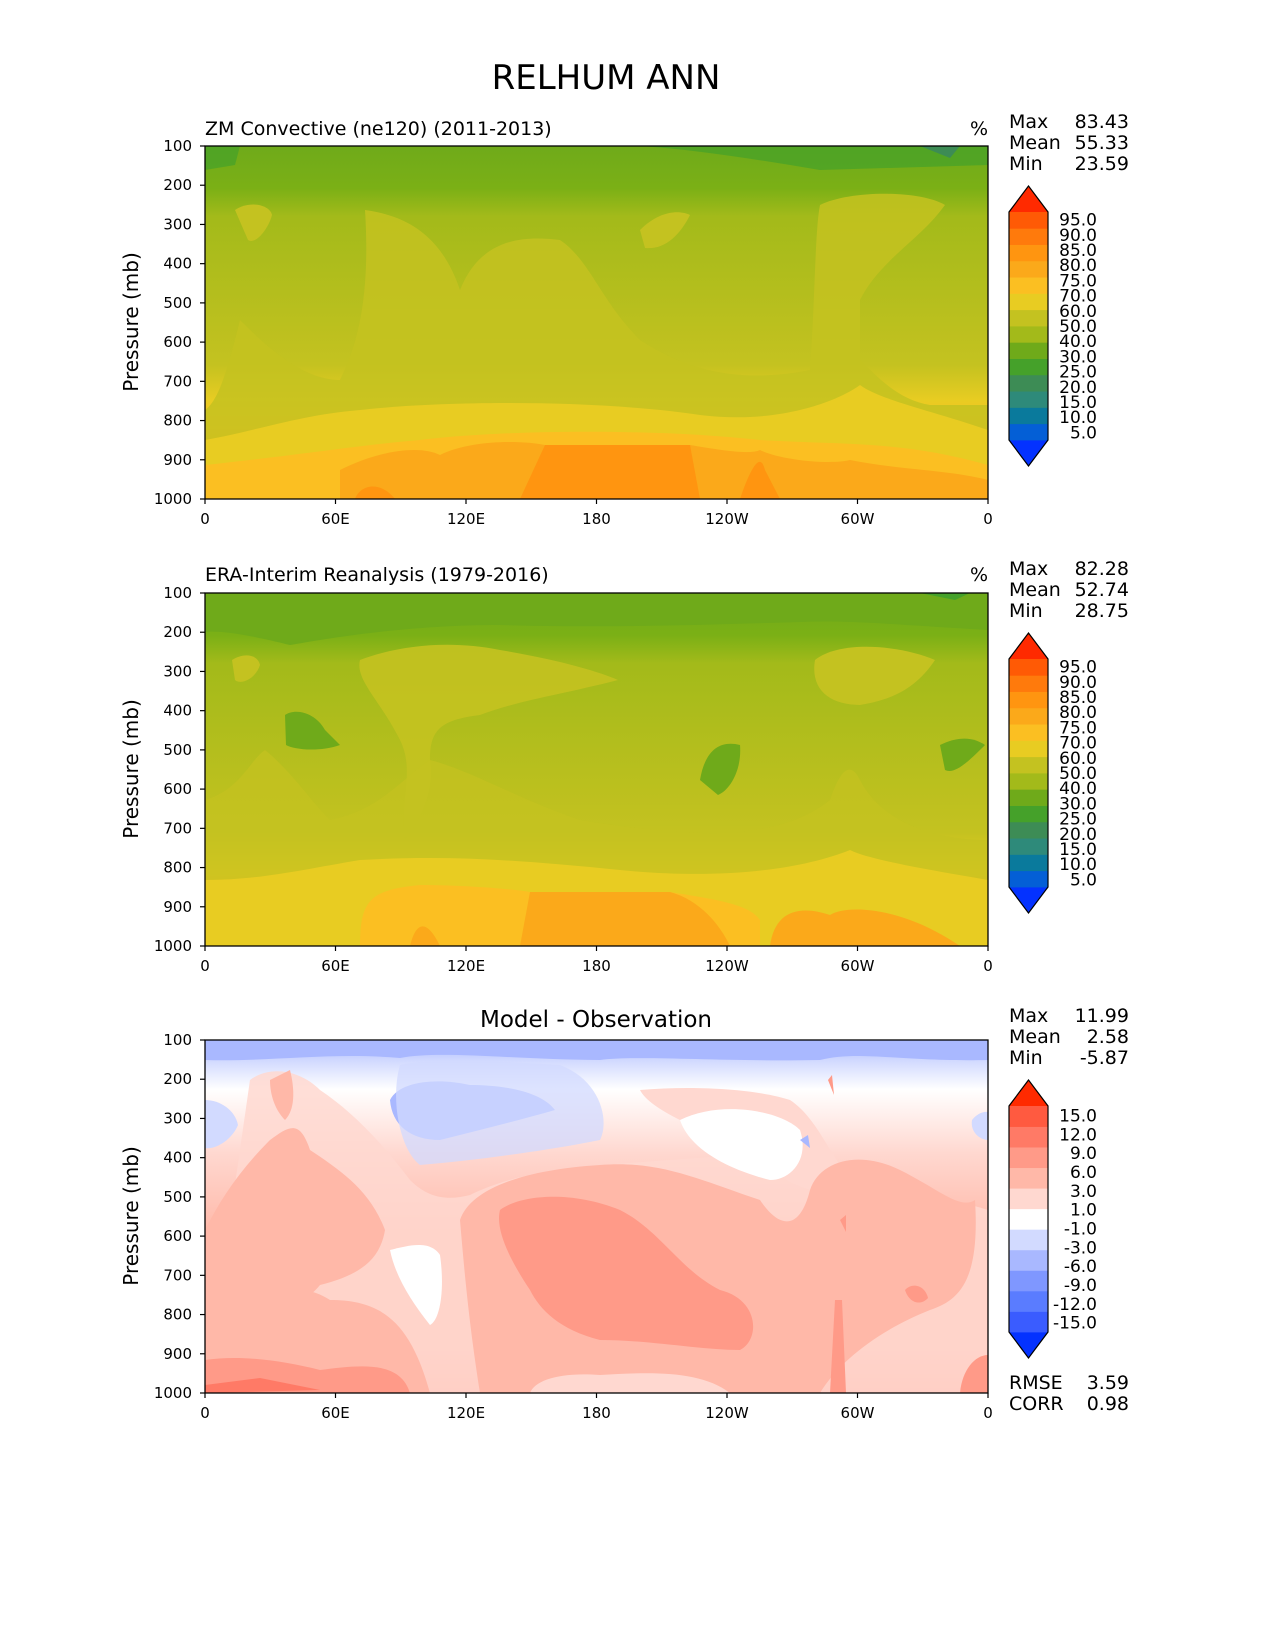 This screenshot has height=1650, width=1275. Describe the element at coordinates (1078, 1135) in the screenshot. I see `colorbar-level-label: 12.0` at that location.